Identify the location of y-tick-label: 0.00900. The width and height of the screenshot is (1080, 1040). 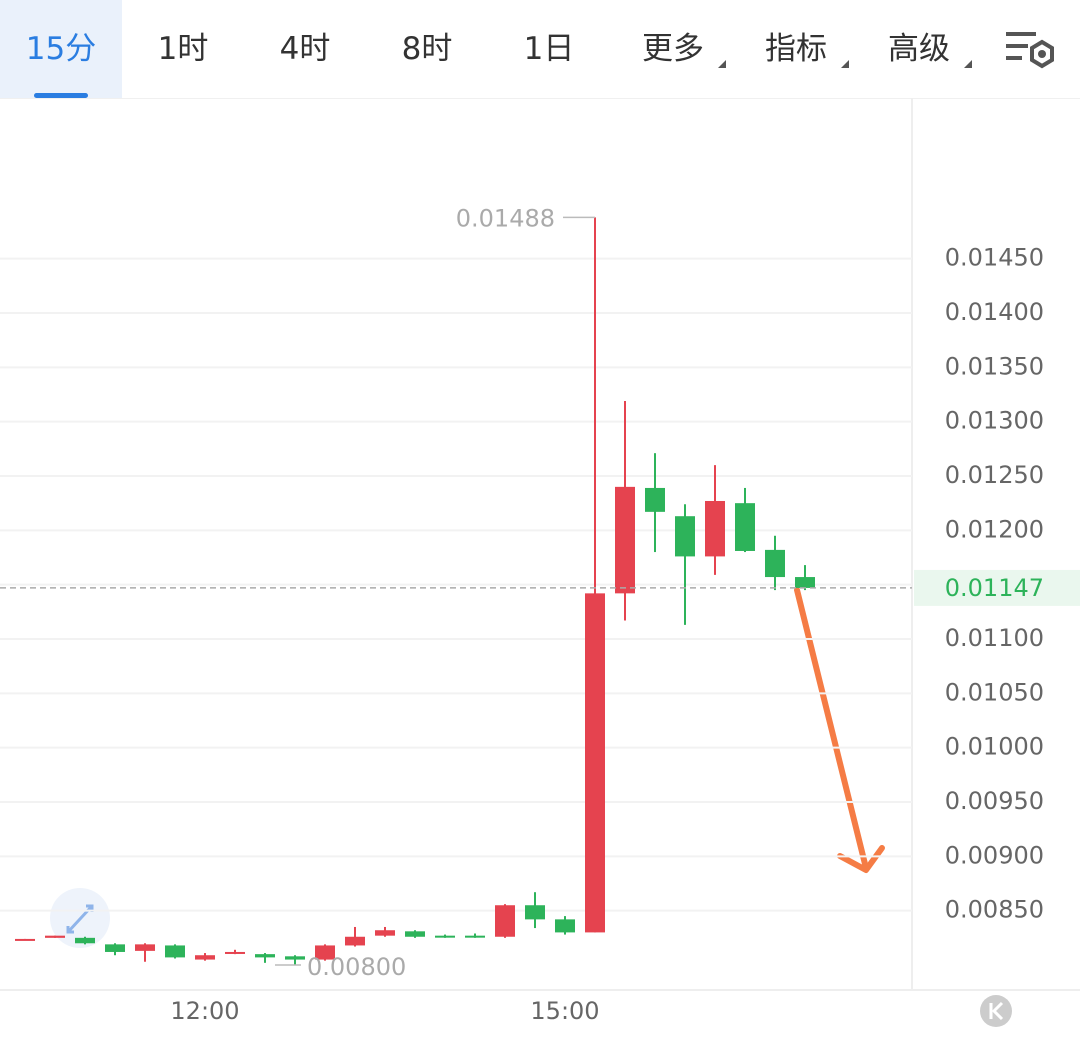
(994, 855).